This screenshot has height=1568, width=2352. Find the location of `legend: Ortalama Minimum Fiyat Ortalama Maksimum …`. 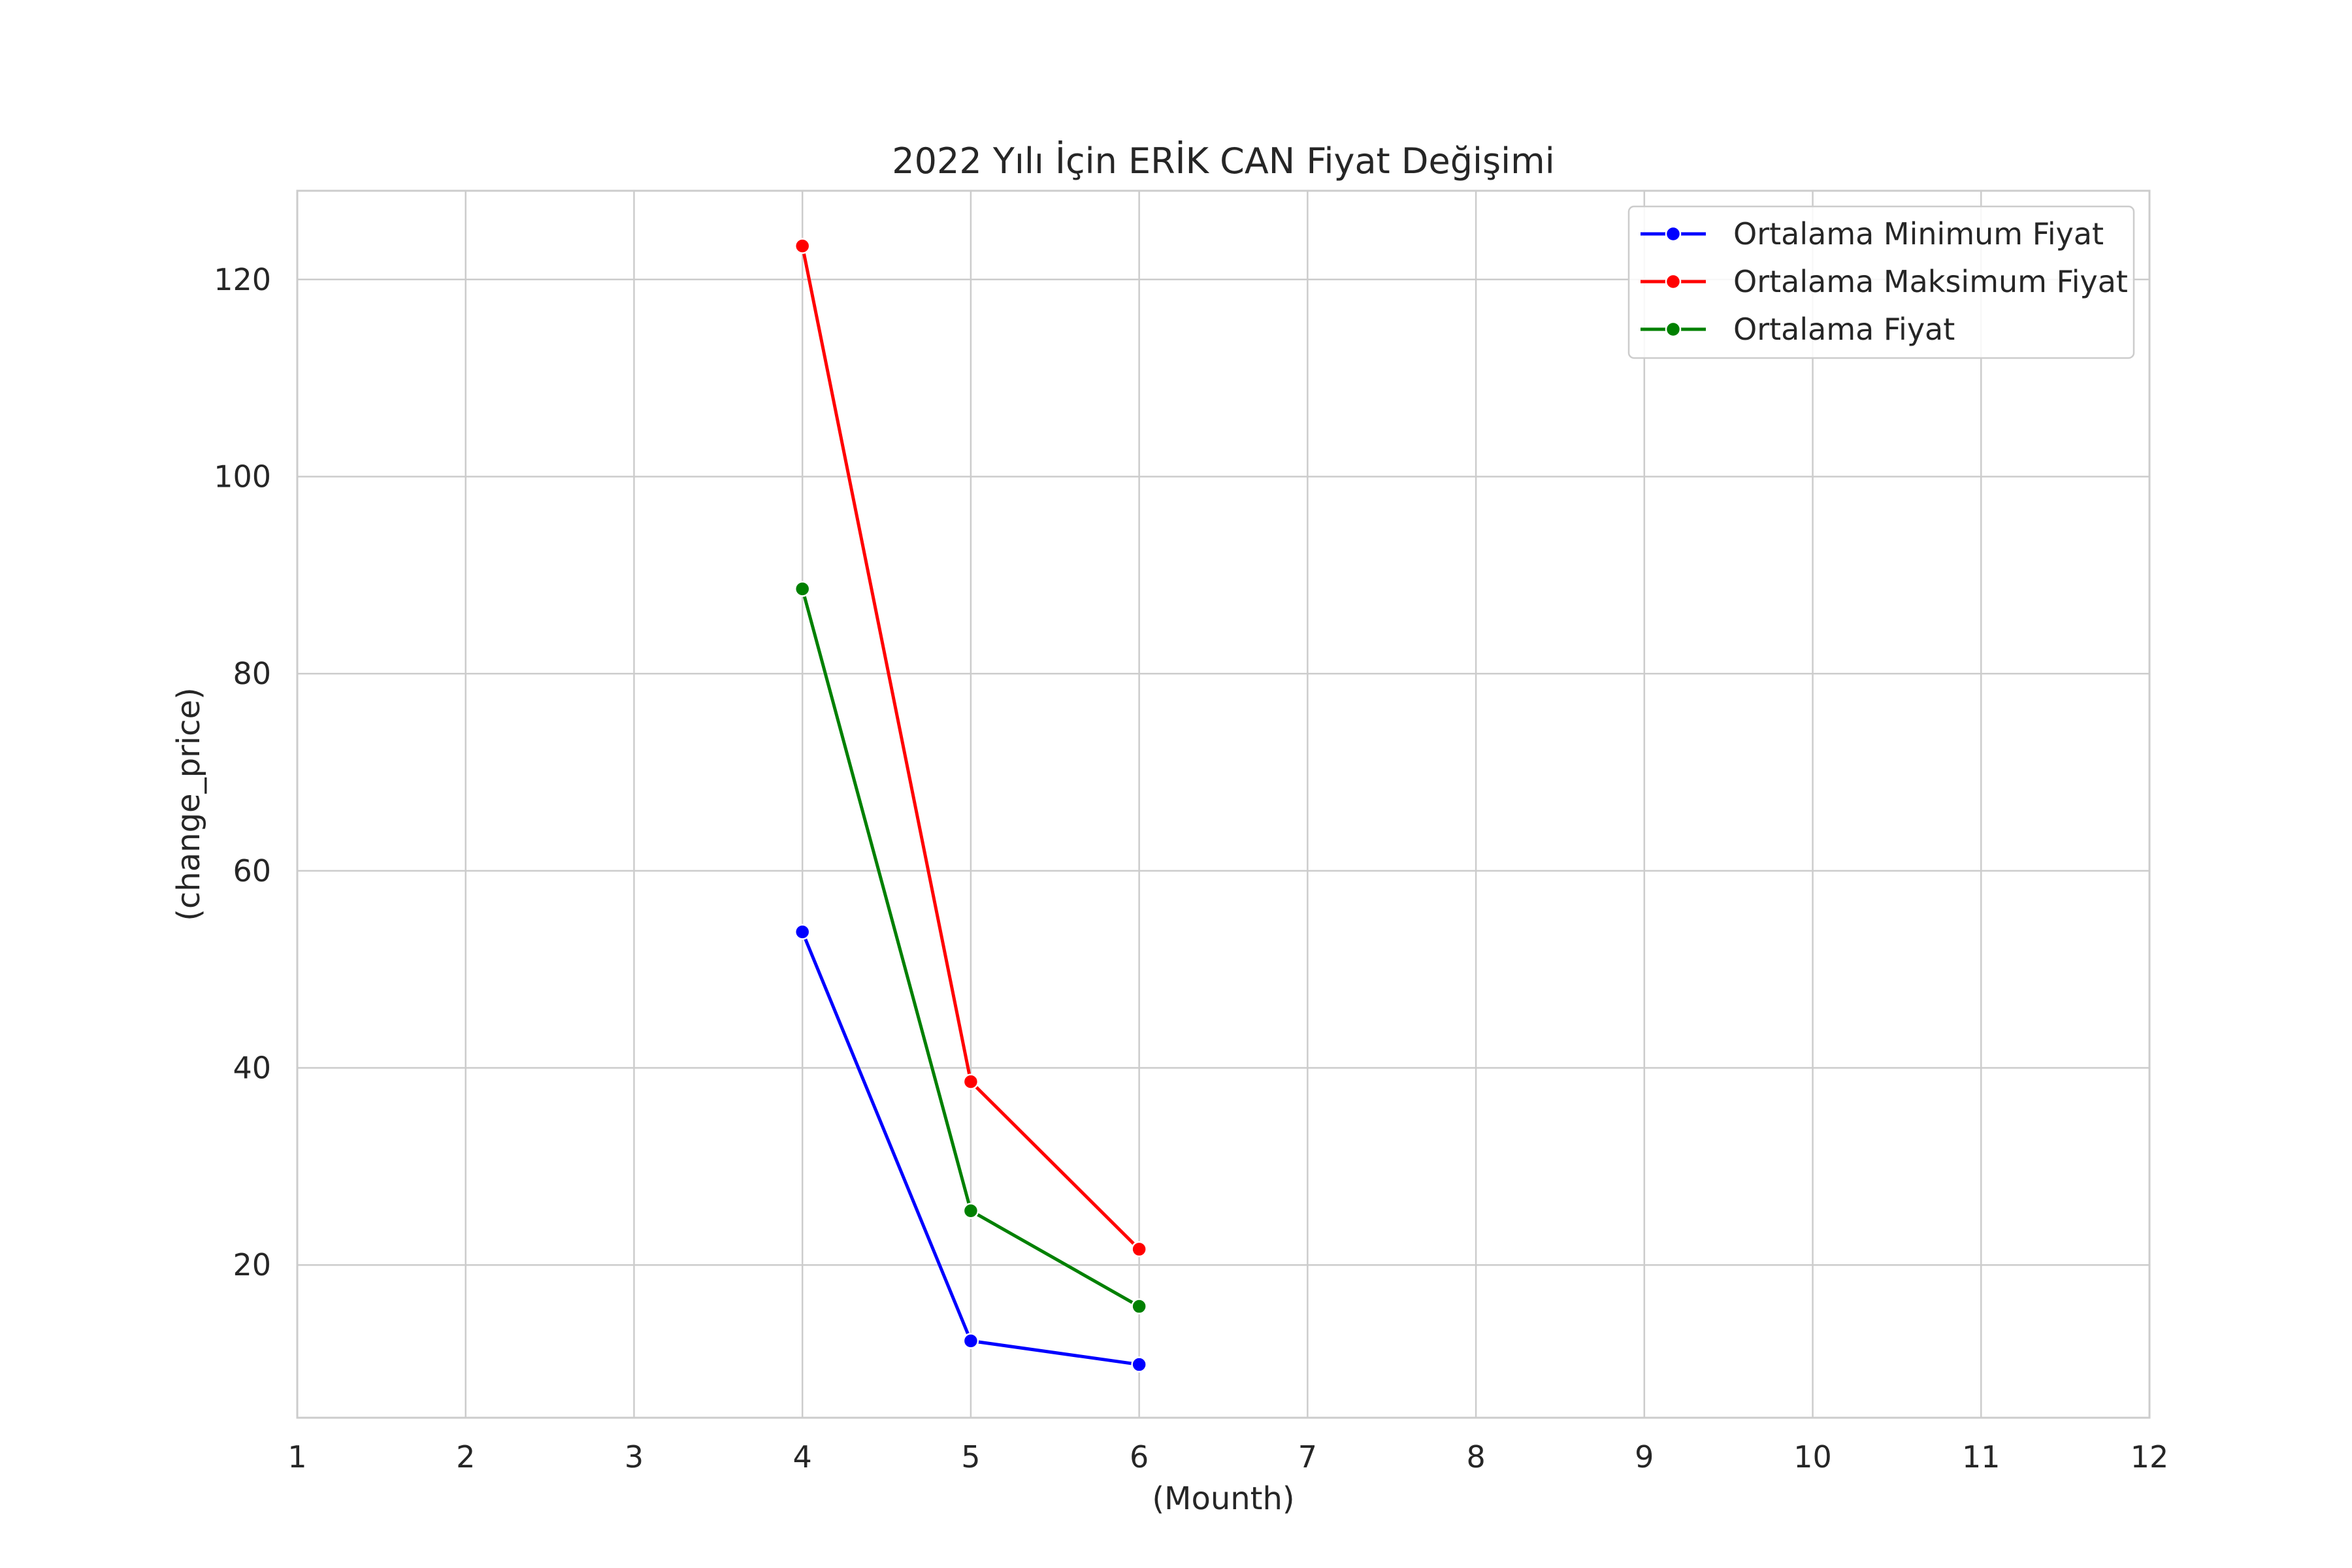

legend: Ortalama Minimum Fiyat Ortalama Maksimum … is located at coordinates (1881, 282).